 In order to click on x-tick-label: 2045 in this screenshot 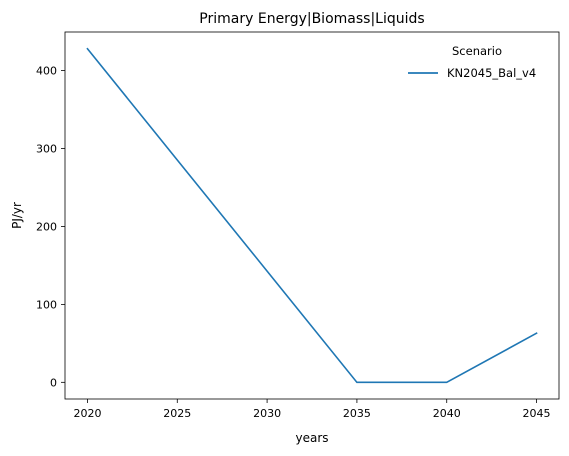, I will do `click(537, 413)`.